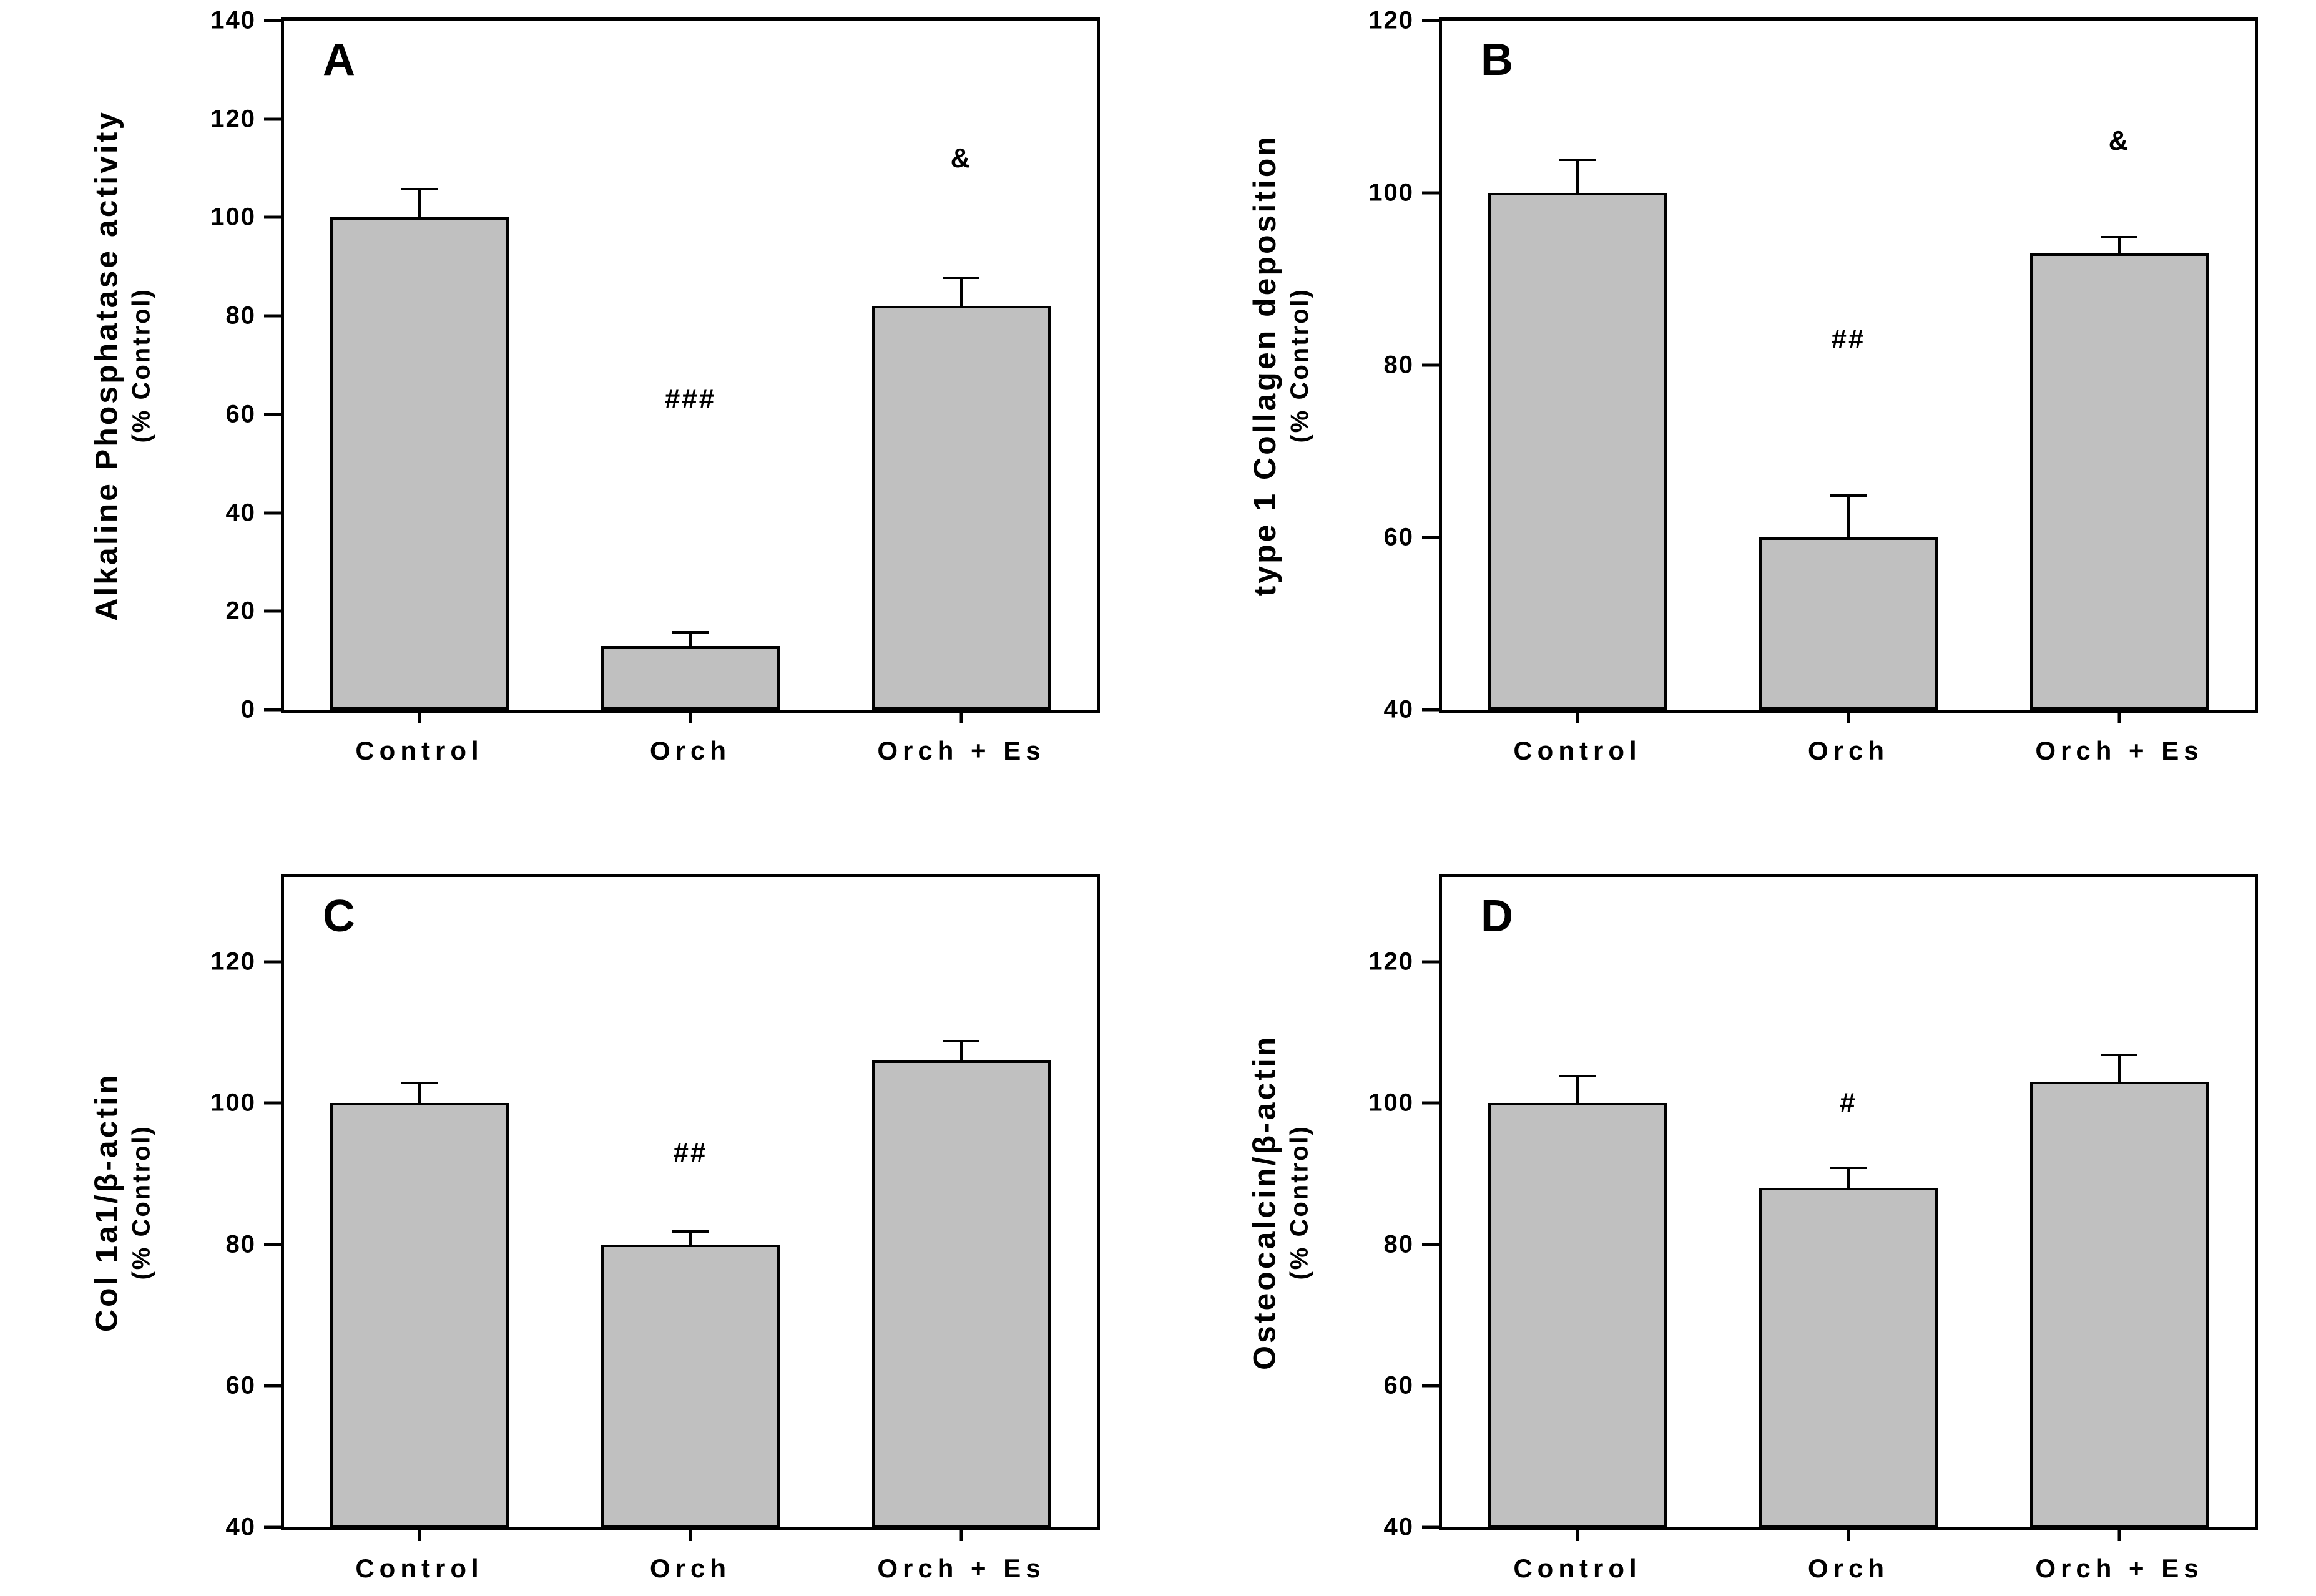 The image size is (2316, 1596). What do you see at coordinates (1497, 60) in the screenshot?
I see `panel-letter-b: B` at bounding box center [1497, 60].